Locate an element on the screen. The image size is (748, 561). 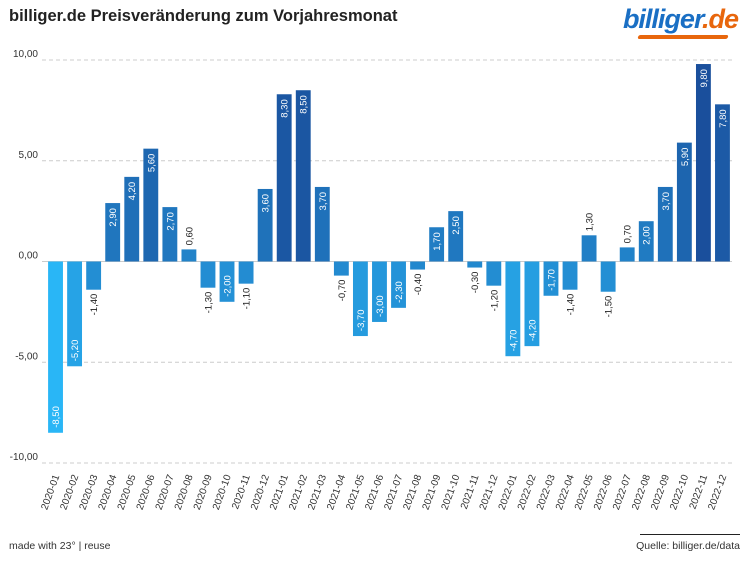
y-tick-label: -10,00 is located at coordinates (24, 457).